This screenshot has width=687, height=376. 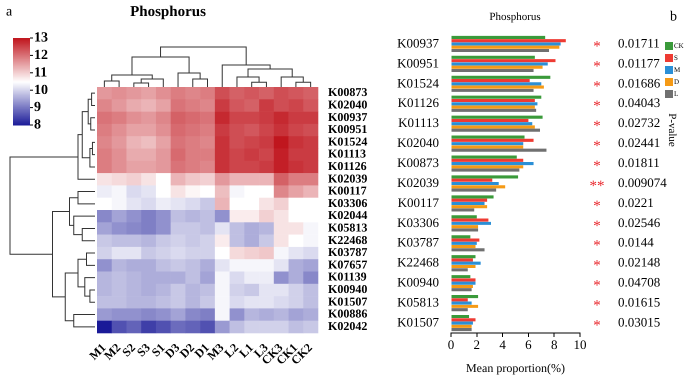 I want to click on x-tick-label: S3, so click(x=143, y=350).